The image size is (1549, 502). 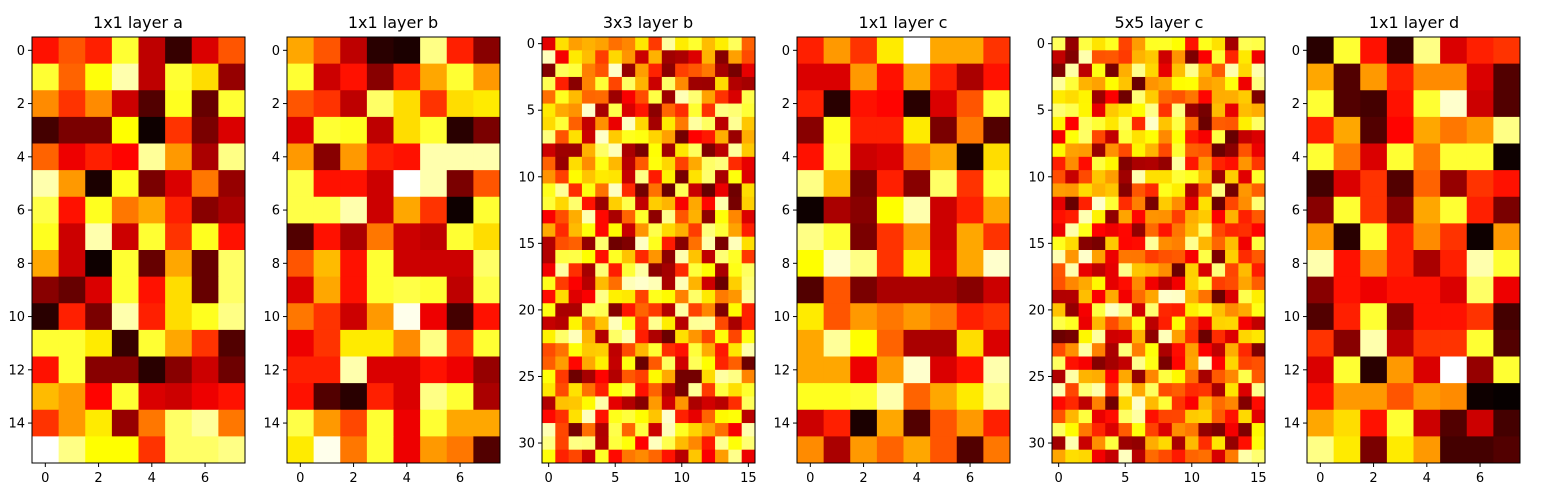 I want to click on y-tick-label: 15, so click(x=1036, y=244).